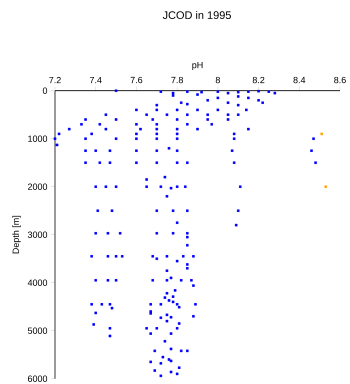  I want to click on y-tick-label: 1000, so click(38, 139).